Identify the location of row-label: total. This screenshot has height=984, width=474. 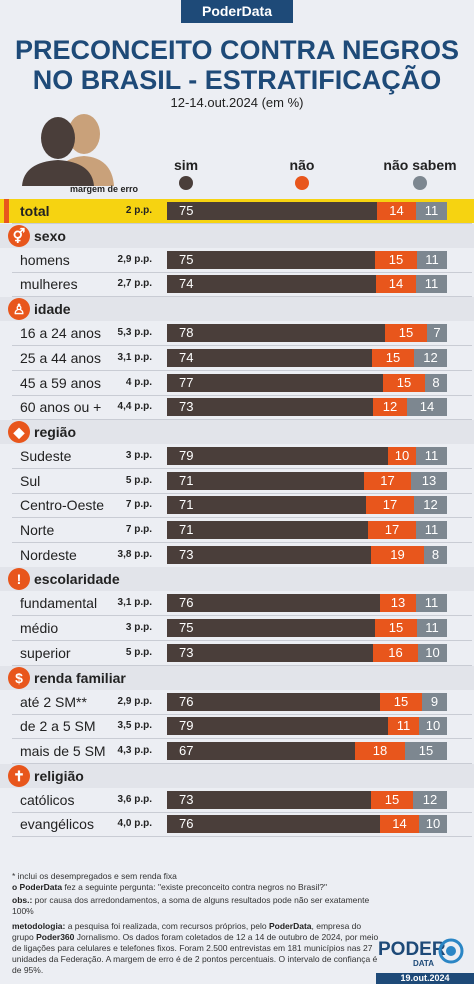
(35, 211).